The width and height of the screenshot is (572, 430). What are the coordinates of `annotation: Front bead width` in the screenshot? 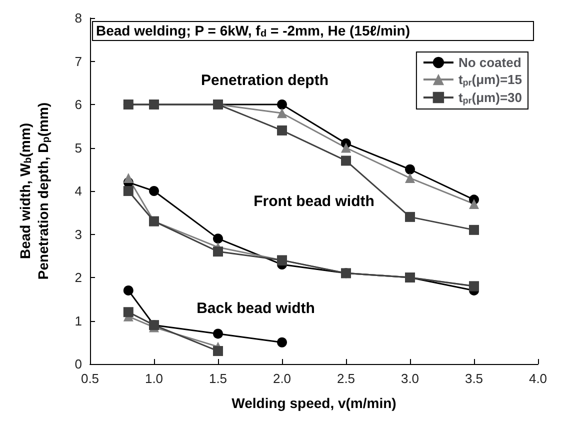 It's located at (314, 201).